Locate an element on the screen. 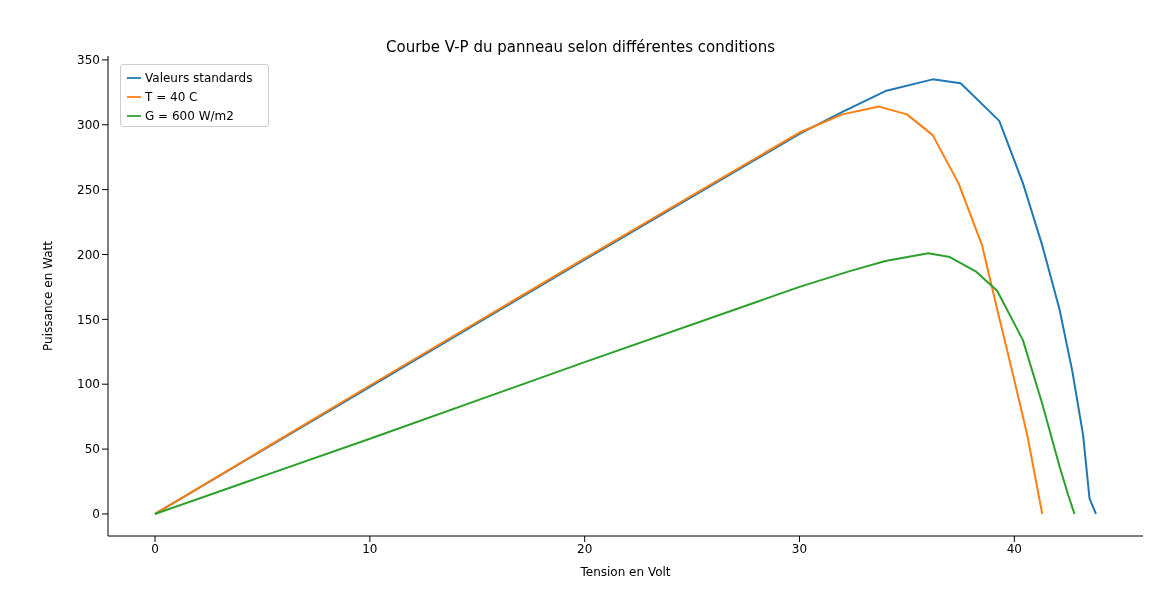 The width and height of the screenshot is (1161, 614). y-tick-label: 350 is located at coordinates (88, 60).